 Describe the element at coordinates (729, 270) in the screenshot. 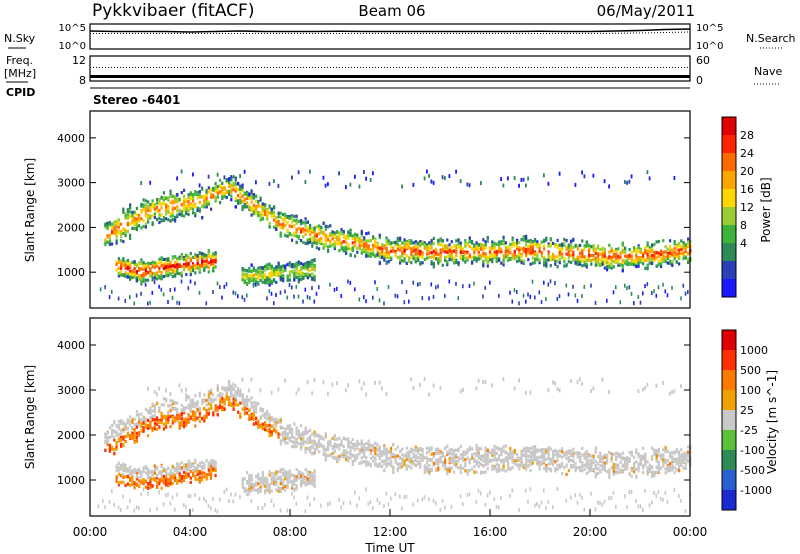

I see `colorbar-swatch` at that location.